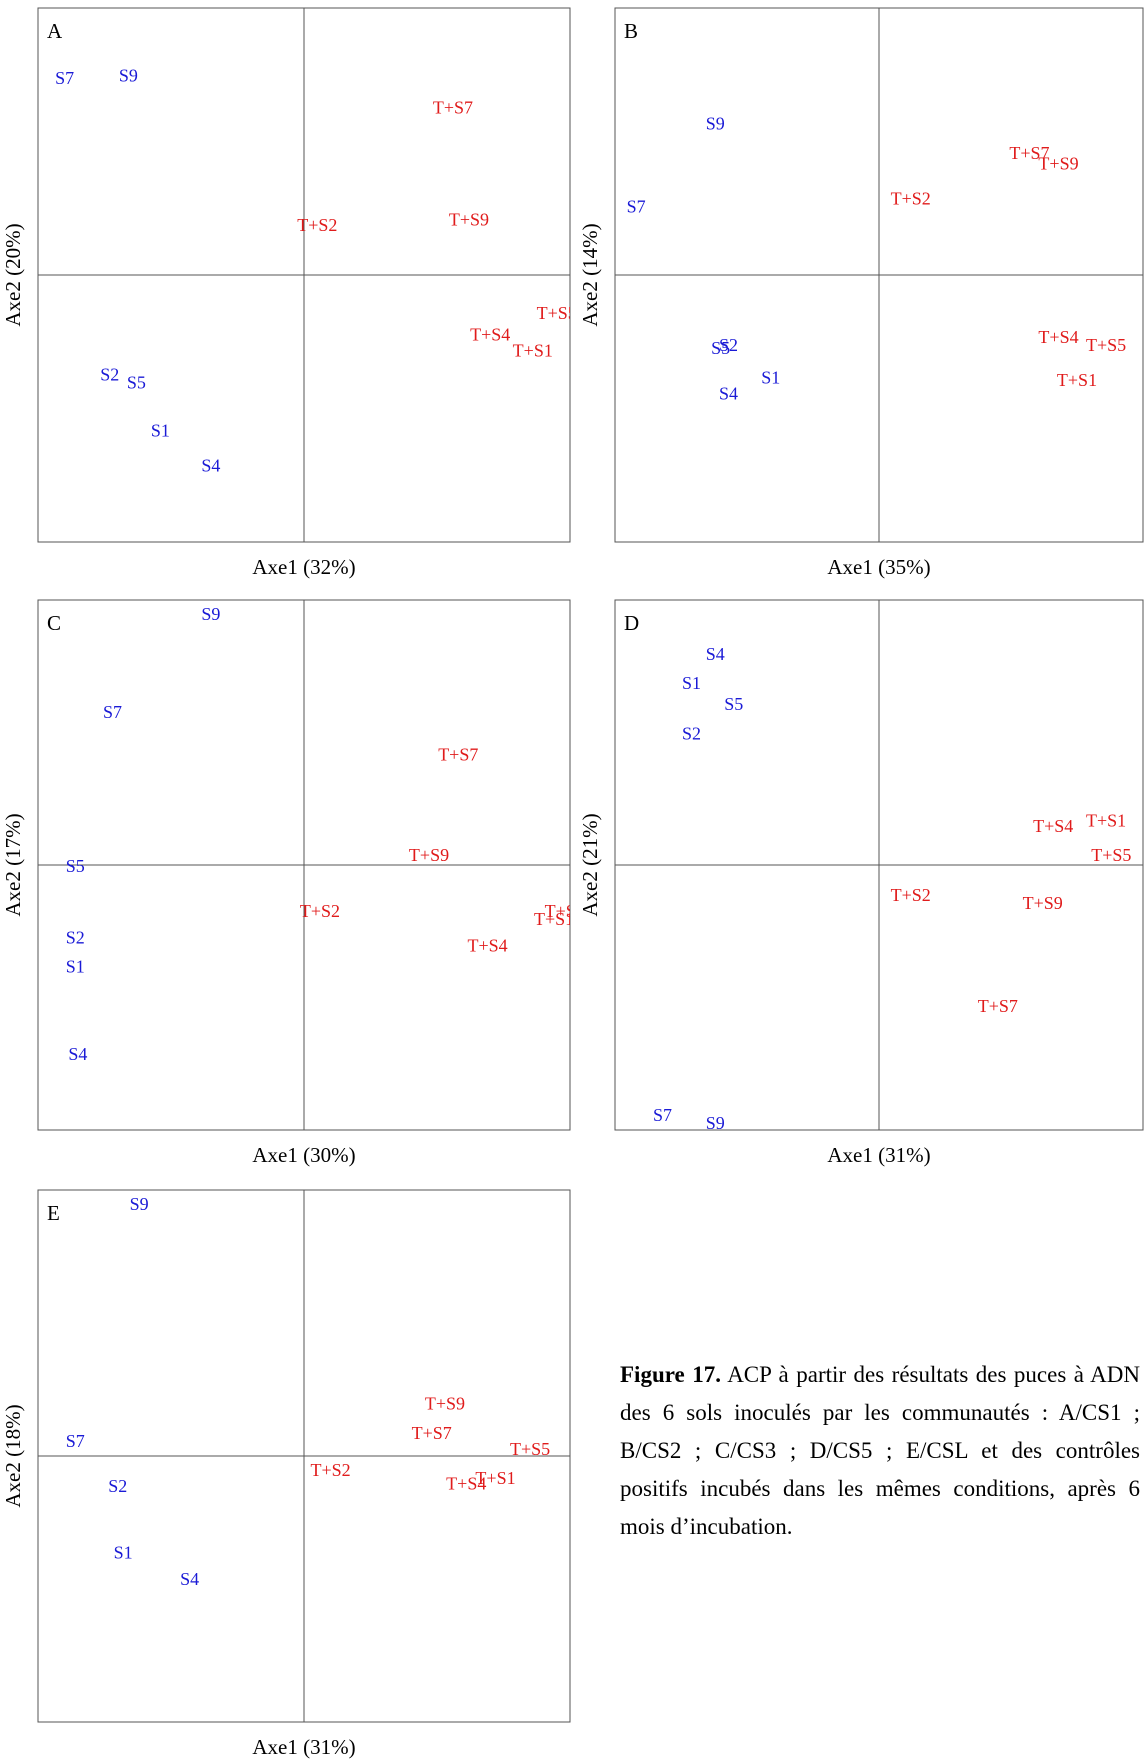  I want to click on y-axis-label: Axe2 (17%), so click(13, 864).